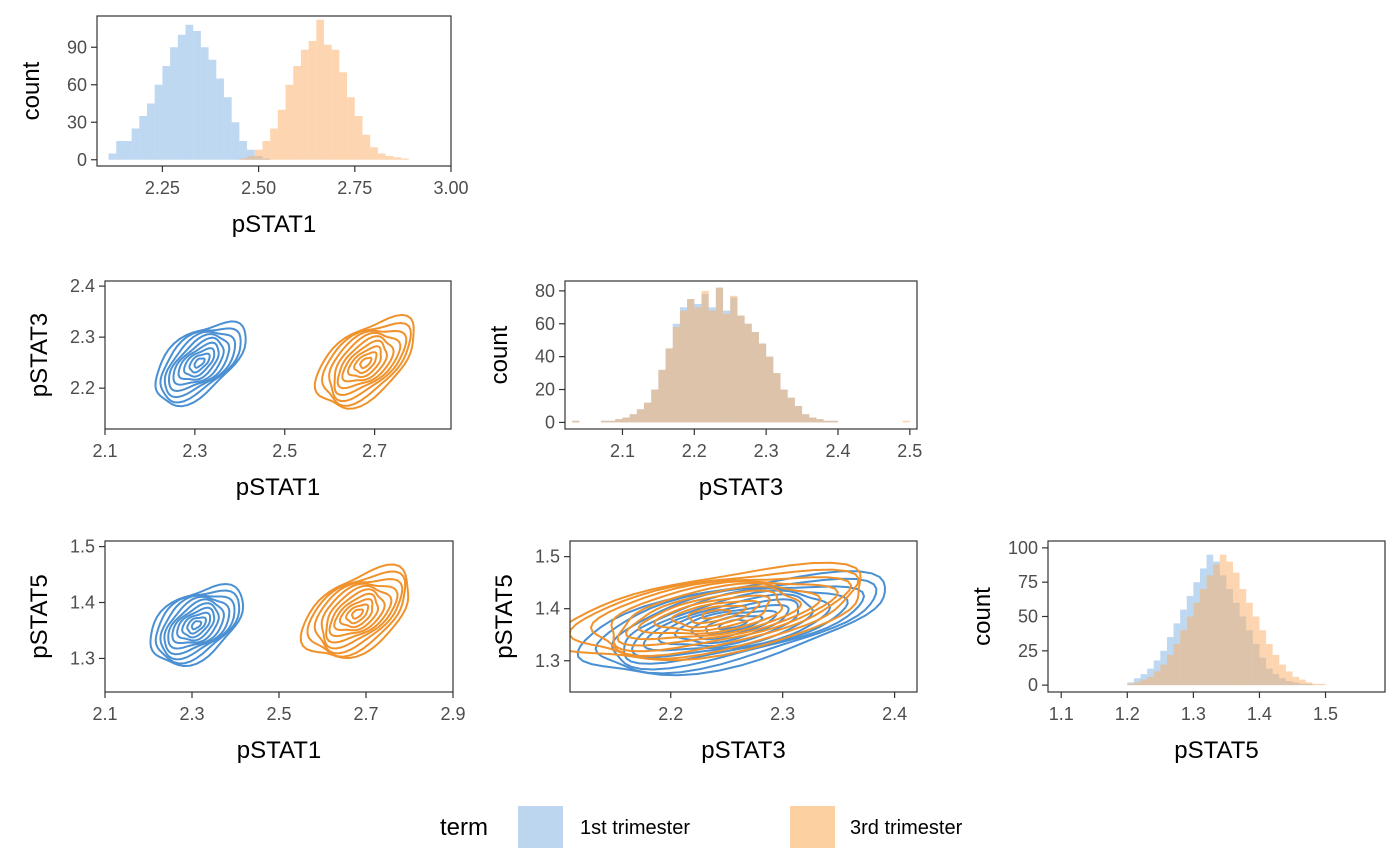  I want to click on hist-pstat3: 2.1 2.2 2.3 2.4 2.5 0 20 40 60 80 pSTAT3 count, so click(704, 390).